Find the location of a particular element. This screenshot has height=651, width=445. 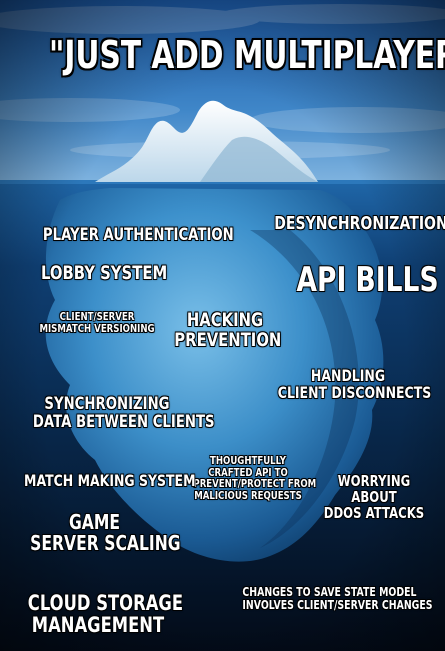

label-synchronizing-data: SYNCHRONIZING DATA BETWEEN CLIENTS is located at coordinates (123, 413).